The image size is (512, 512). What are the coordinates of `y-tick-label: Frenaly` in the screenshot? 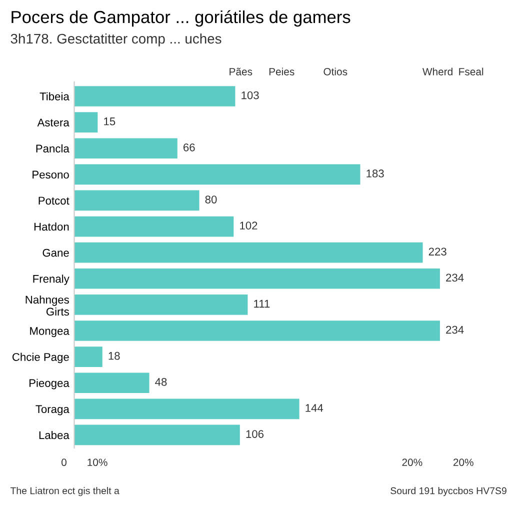 It's located at (51, 279).